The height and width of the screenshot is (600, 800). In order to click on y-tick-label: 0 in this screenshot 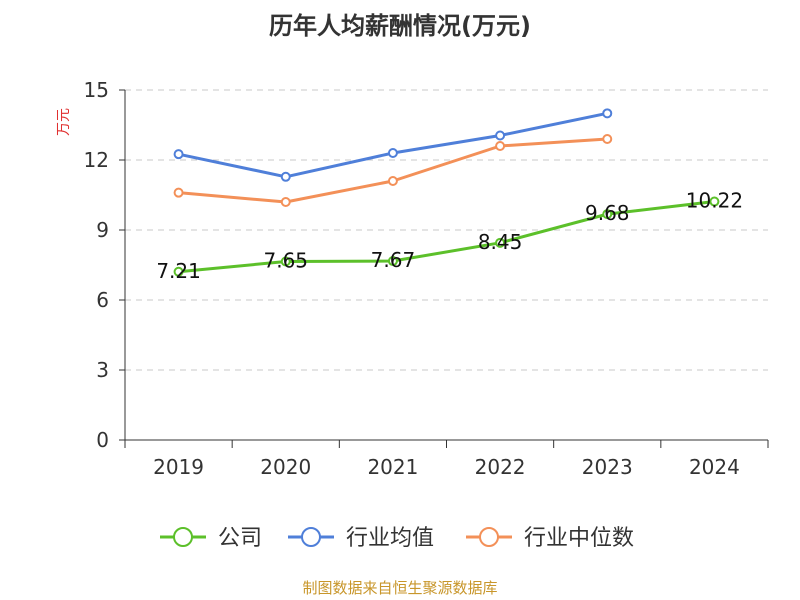, I will do `click(102, 440)`.